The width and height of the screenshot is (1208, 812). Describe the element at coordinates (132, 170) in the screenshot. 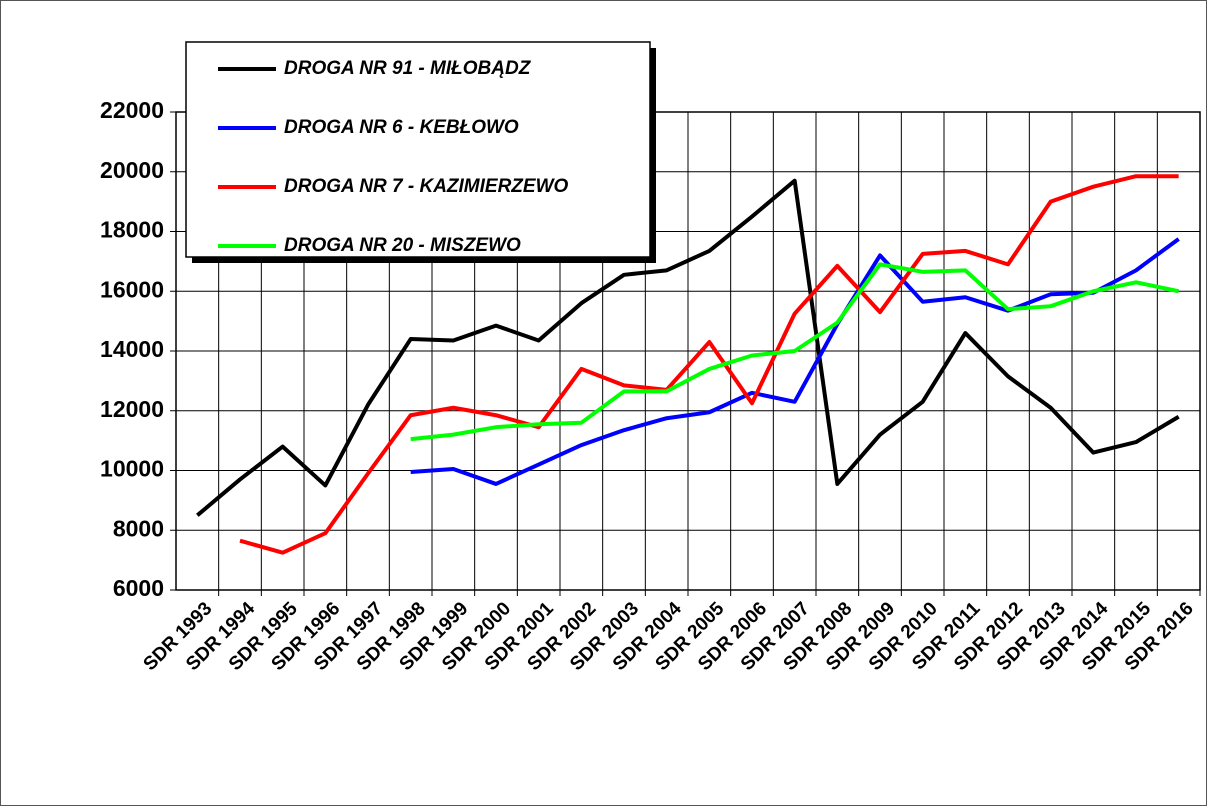

I see `y-tick-label: 20000` at that location.